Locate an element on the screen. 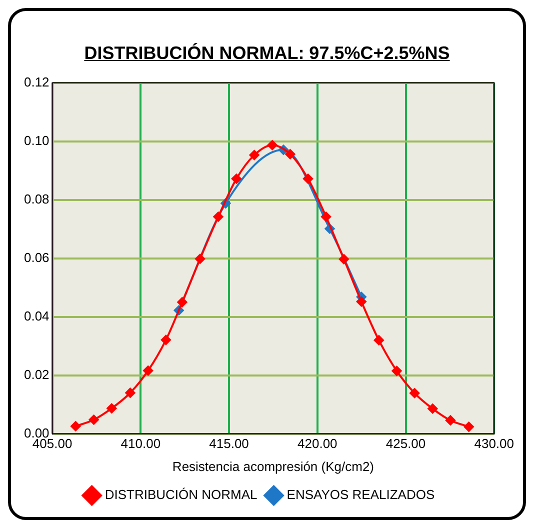 Image resolution: width=540 pixels, height=532 pixels. x-tick-label: 430.00 is located at coordinates (494, 444).